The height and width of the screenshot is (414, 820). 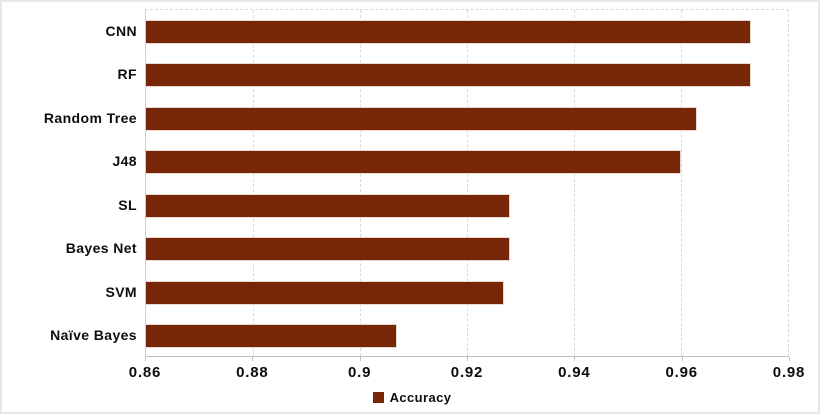 What do you see at coordinates (448, 31) in the screenshot?
I see `bar-cnn` at bounding box center [448, 31].